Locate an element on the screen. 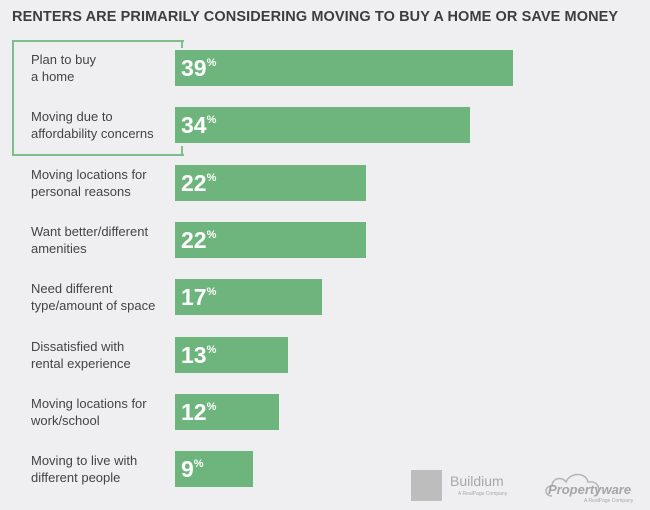 This screenshot has height=510, width=650. data-label: 13% is located at coordinates (199, 354).